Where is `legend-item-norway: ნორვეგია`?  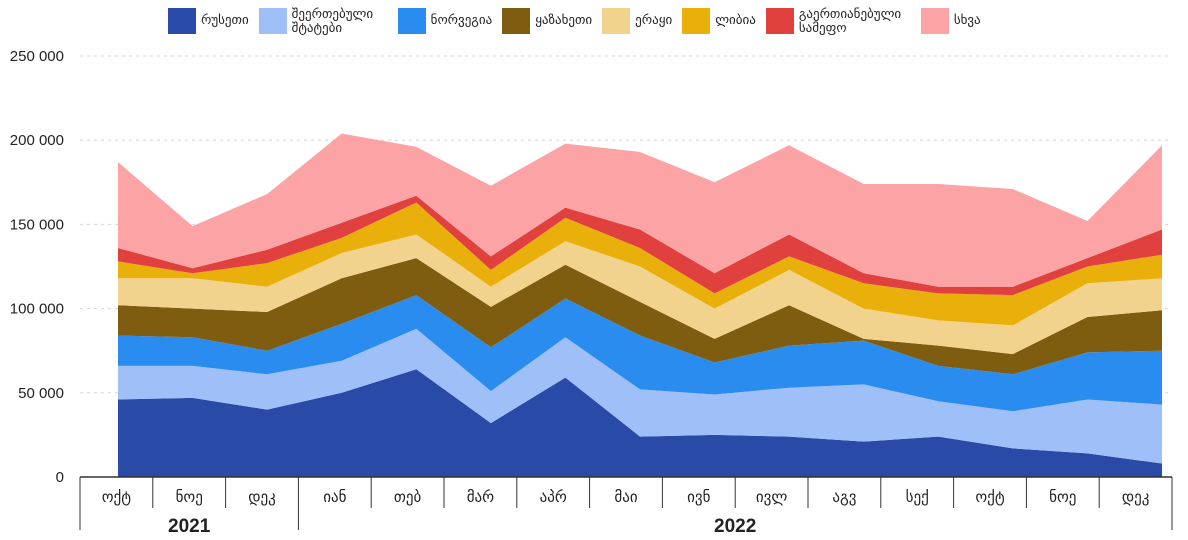
legend-item-norway: ნორვეგია is located at coordinates (445, 21).